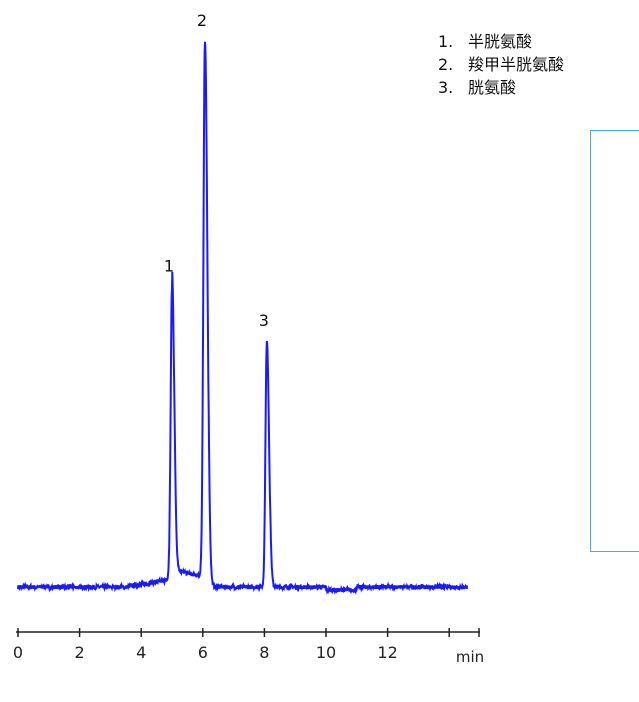 This screenshot has height=702, width=639. What do you see at coordinates (264, 320) in the screenshot?
I see `peak-label-3: 3` at bounding box center [264, 320].